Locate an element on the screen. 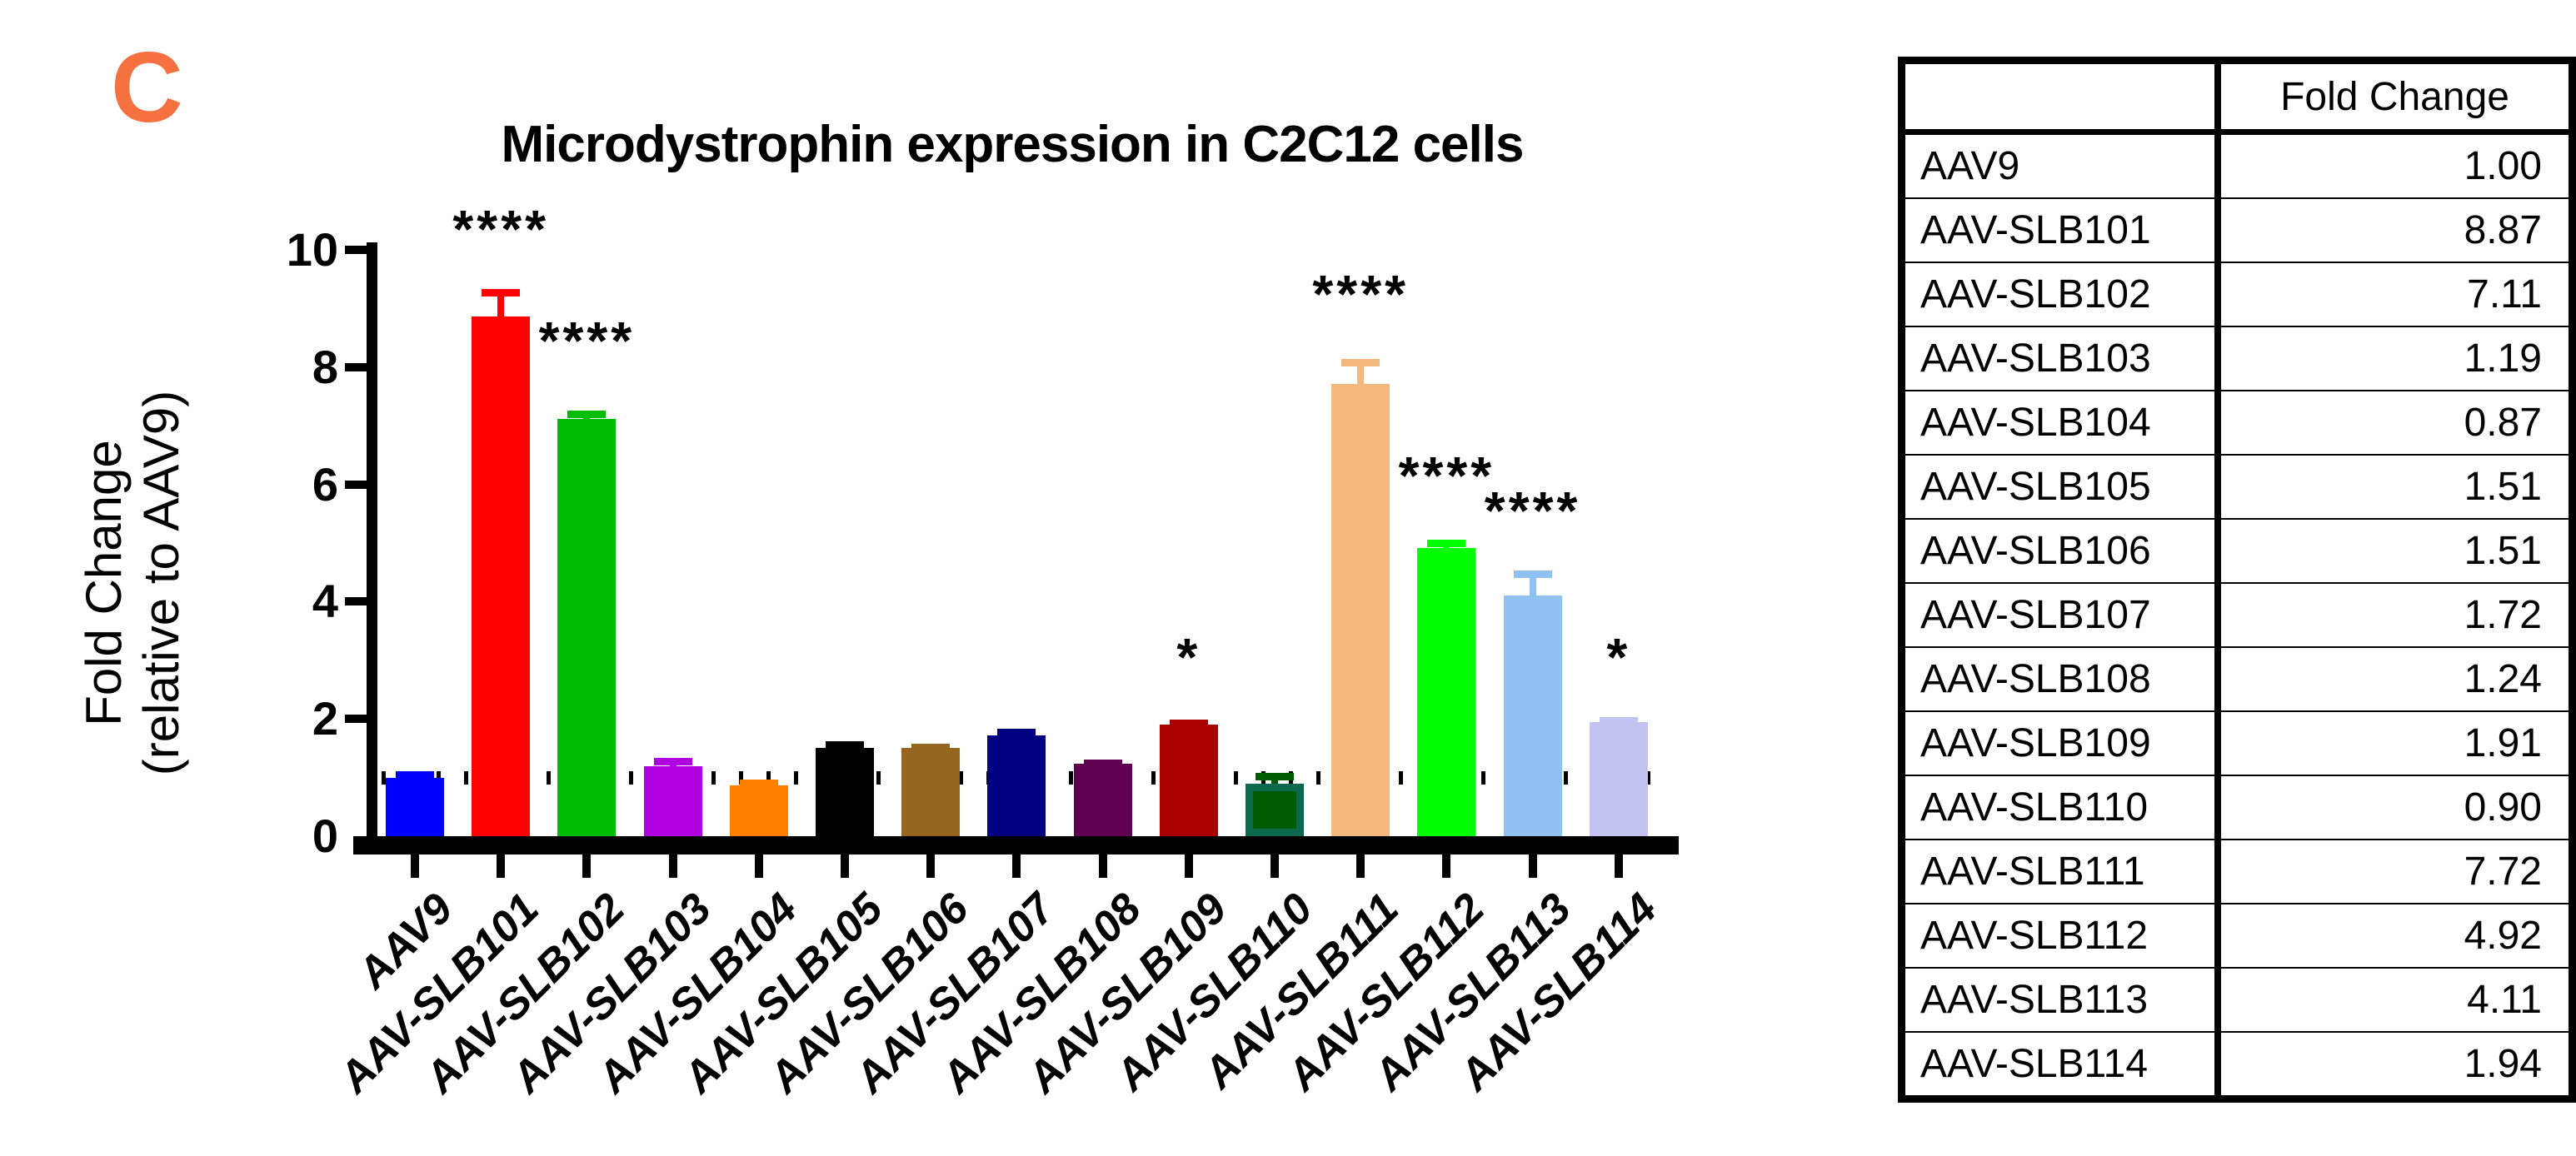  table-cell-name: AAV-SLB106 is located at coordinates (2060, 550).